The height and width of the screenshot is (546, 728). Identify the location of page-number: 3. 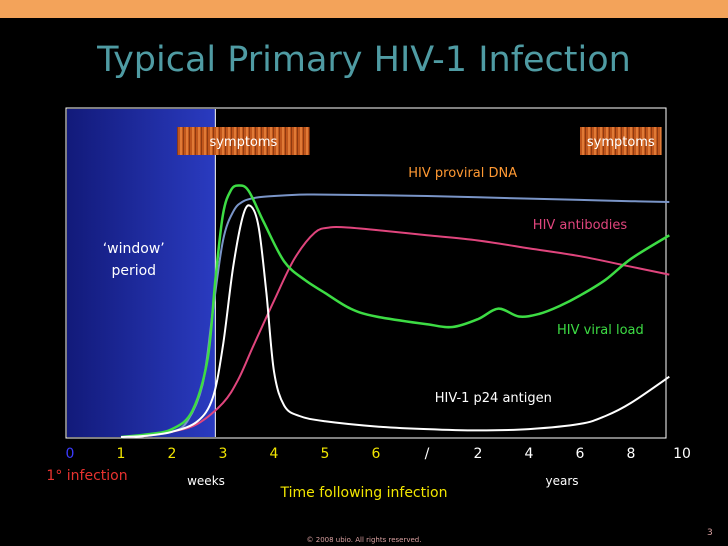
(710, 533).